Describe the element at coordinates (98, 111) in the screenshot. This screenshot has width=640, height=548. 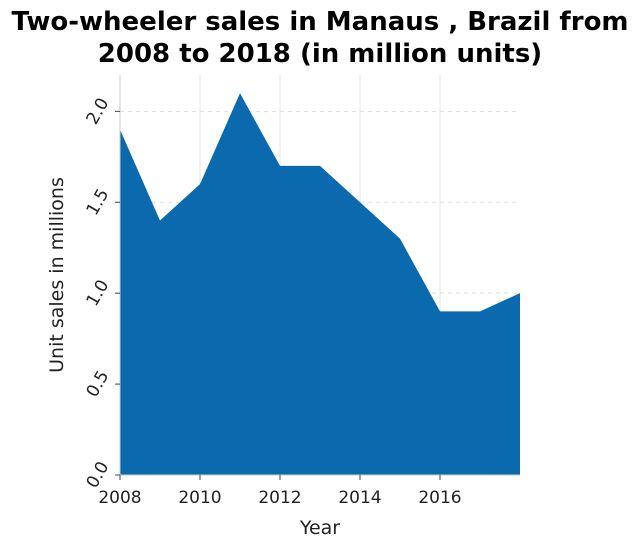
I see `y-tick-label: 2.0` at that location.